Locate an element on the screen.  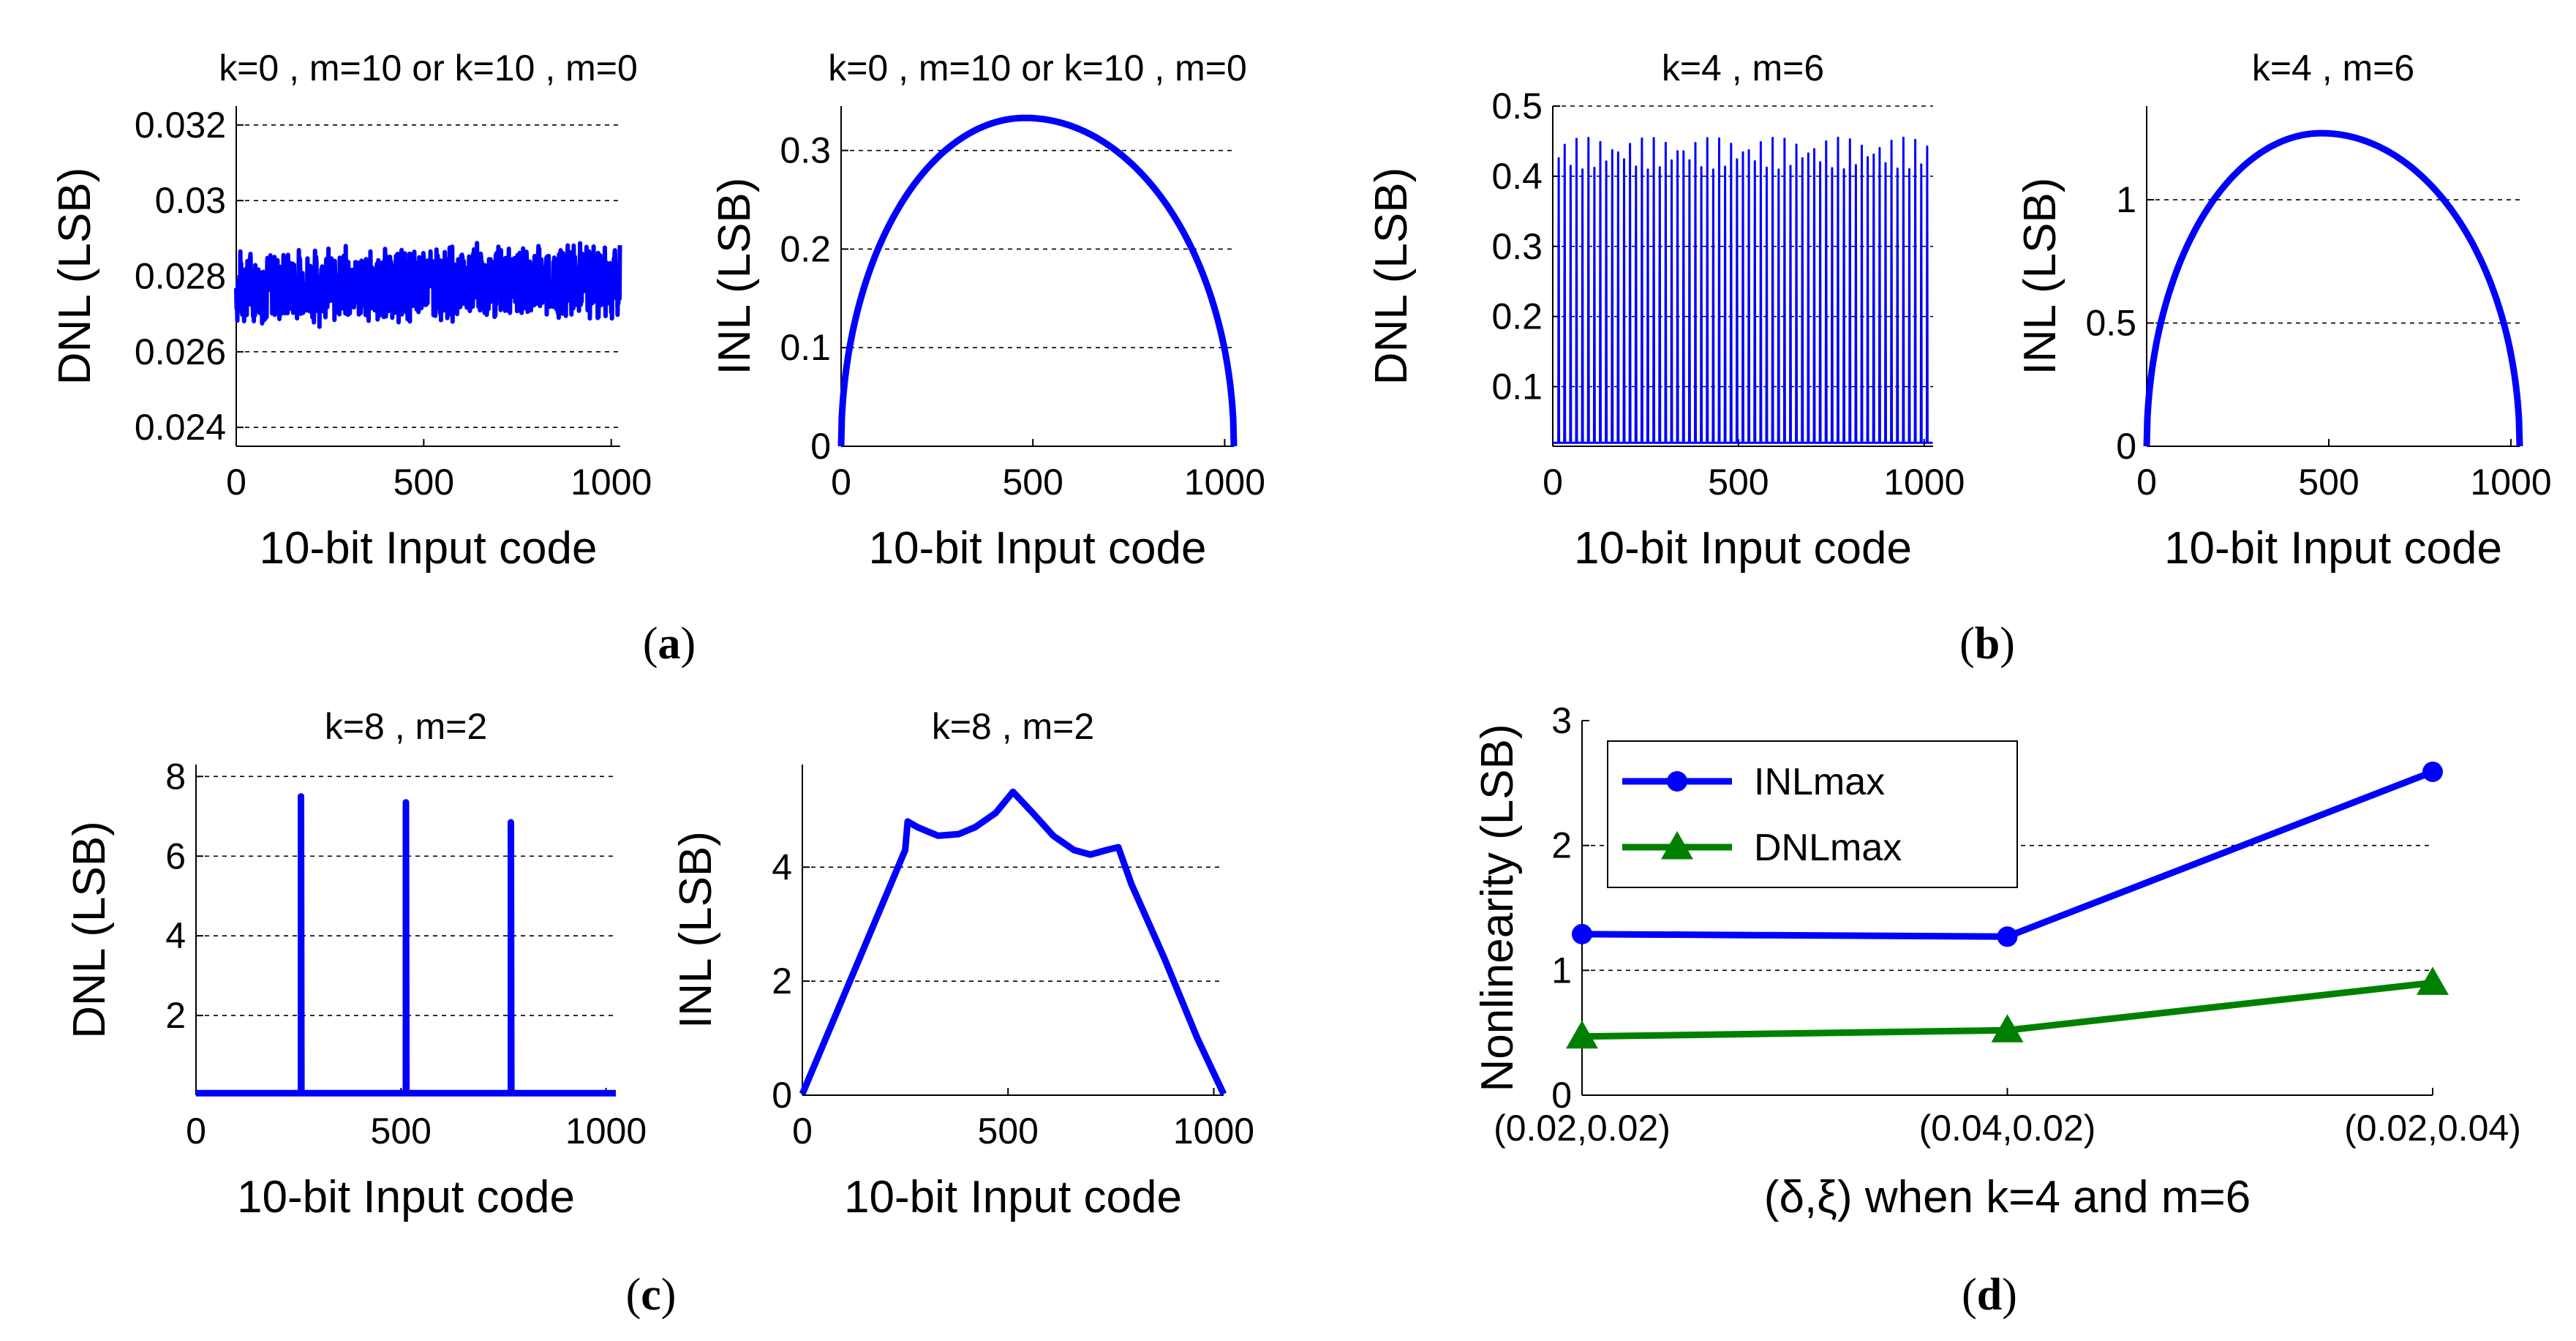
y-tick-label: 0.03 is located at coordinates (190, 200).